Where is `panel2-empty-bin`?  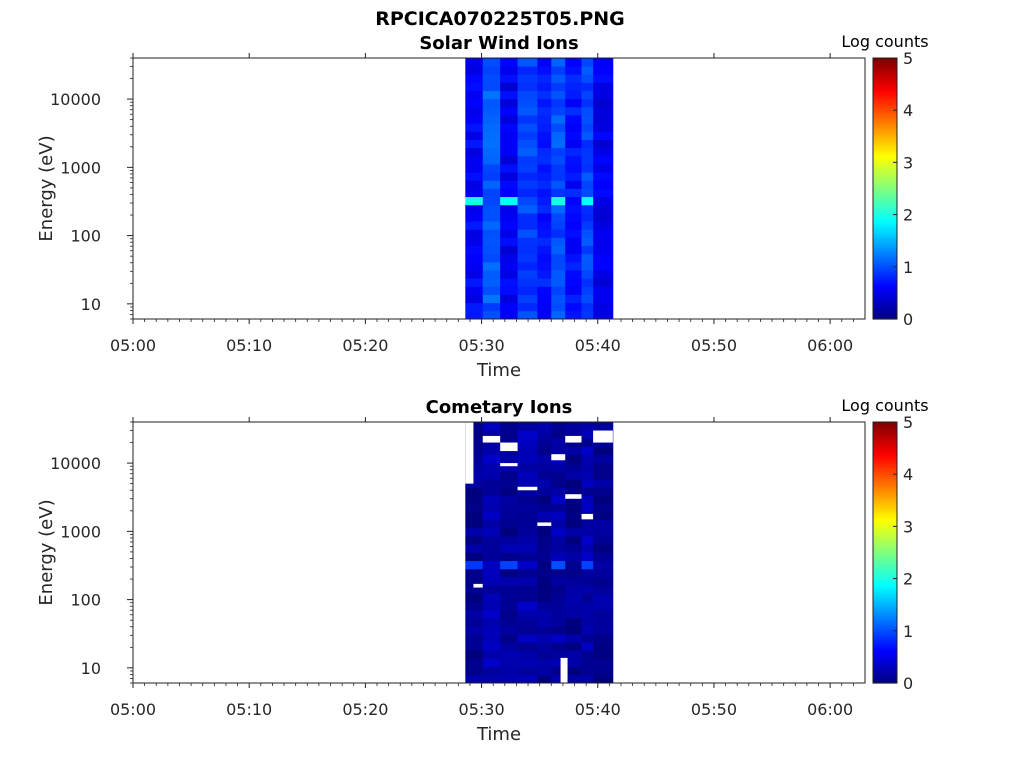
panel2-empty-bin is located at coordinates (491, 439).